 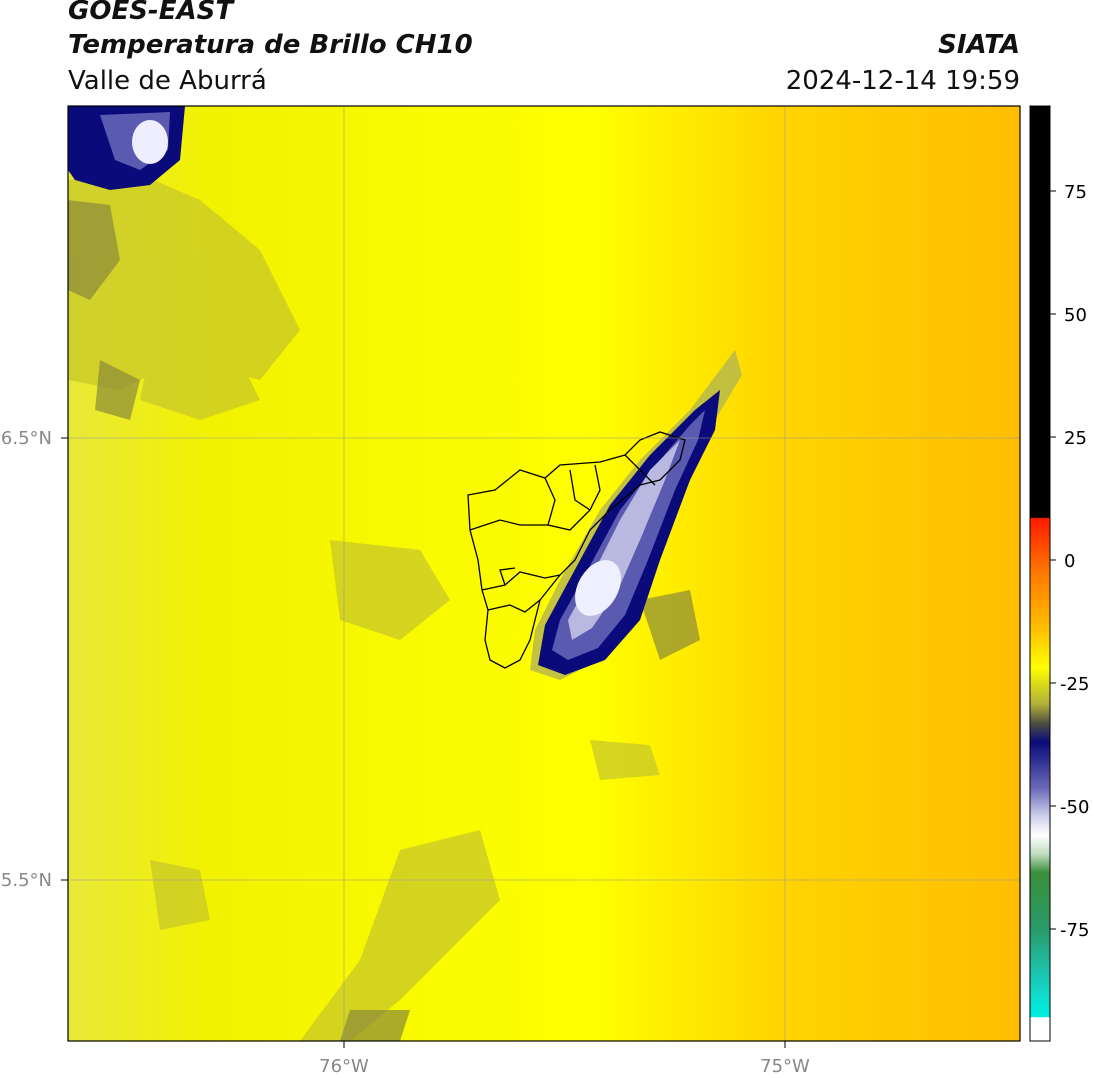 I want to click on lon-tick-label: 76°W, so click(x=344, y=1066).